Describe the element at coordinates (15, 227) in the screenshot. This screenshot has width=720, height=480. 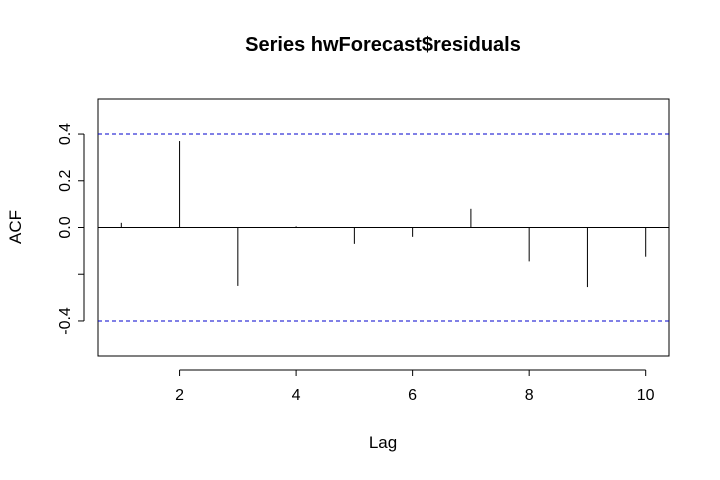
I see `y-axis-label: ACF` at that location.